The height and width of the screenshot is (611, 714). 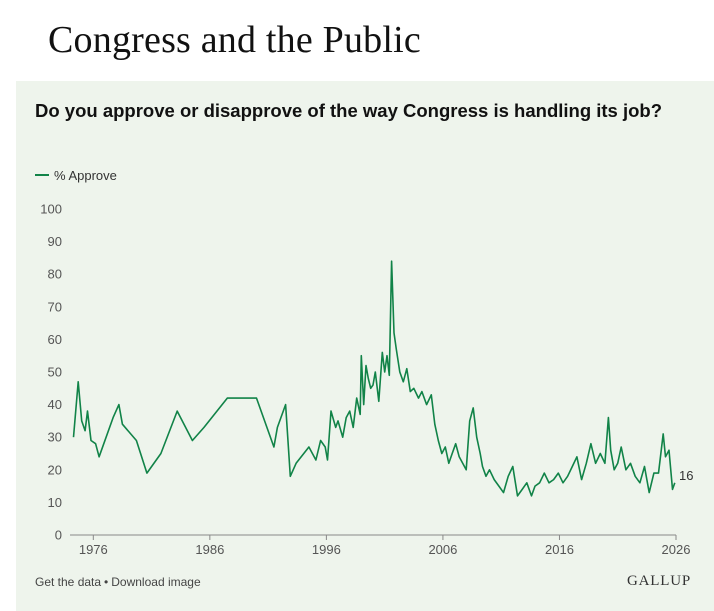 What do you see at coordinates (93, 549) in the screenshot?
I see `x-tick-label: 1976` at bounding box center [93, 549].